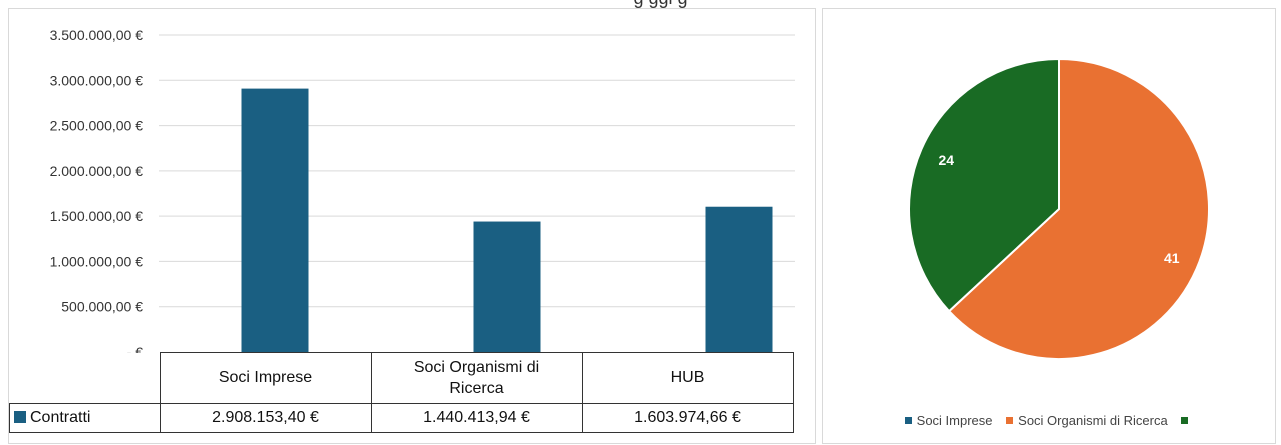 This screenshot has width=1281, height=445. What do you see at coordinates (265, 378) in the screenshot?
I see `category-label-0: Soci Imprese` at bounding box center [265, 378].